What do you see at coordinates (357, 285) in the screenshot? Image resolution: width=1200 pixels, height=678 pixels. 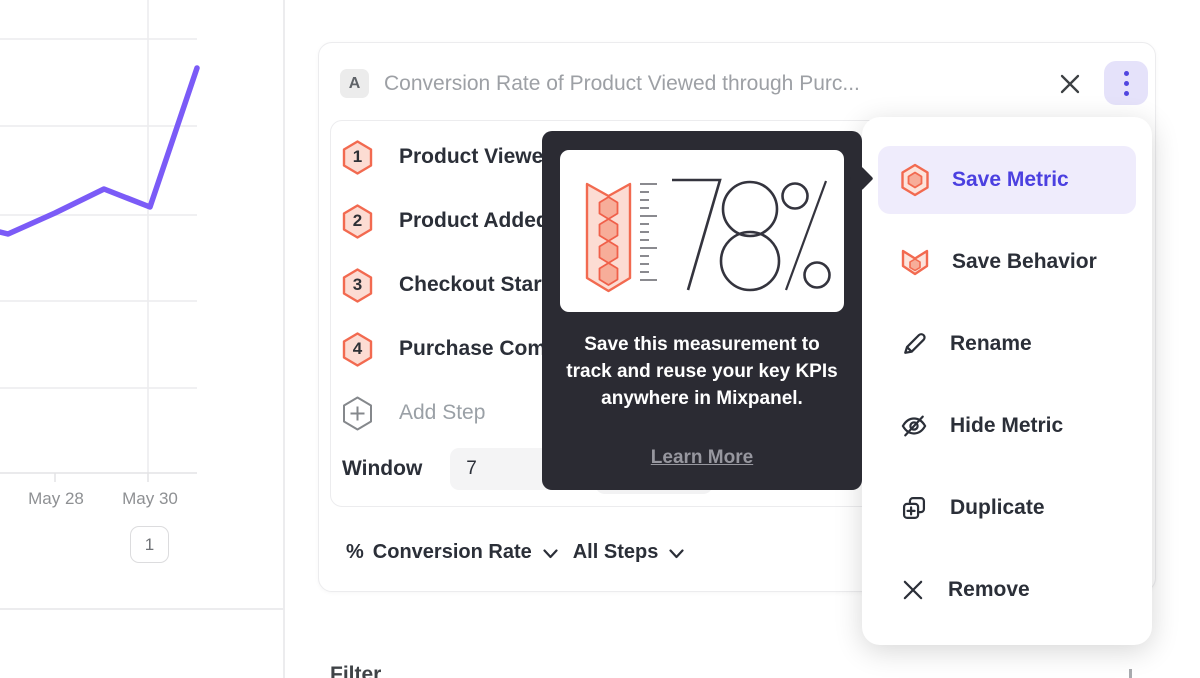 I see `step-number-hexagon-icon: 3` at bounding box center [357, 285].